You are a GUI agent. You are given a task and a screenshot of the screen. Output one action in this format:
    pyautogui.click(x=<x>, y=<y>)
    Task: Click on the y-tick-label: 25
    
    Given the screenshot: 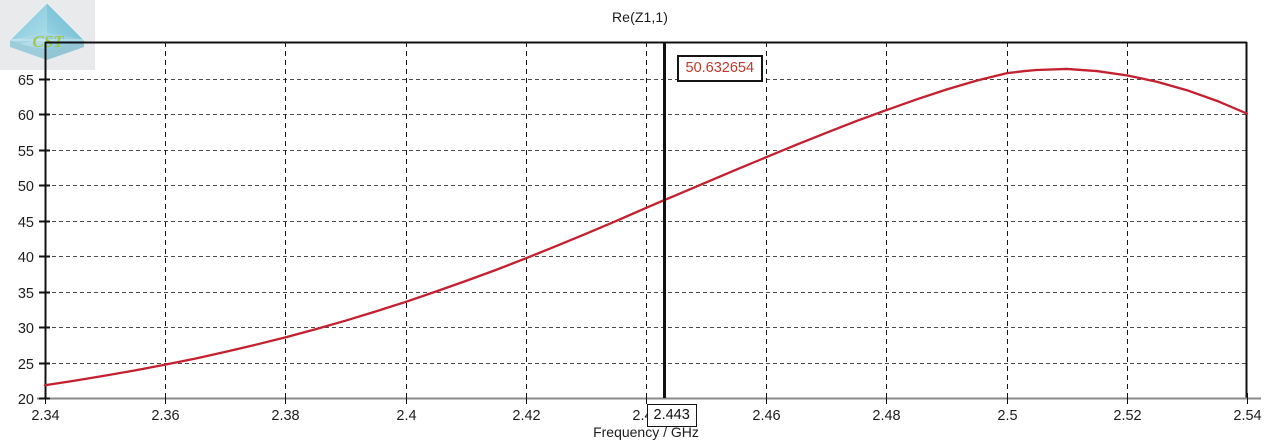 What is the action you would take?
    pyautogui.click(x=26, y=365)
    